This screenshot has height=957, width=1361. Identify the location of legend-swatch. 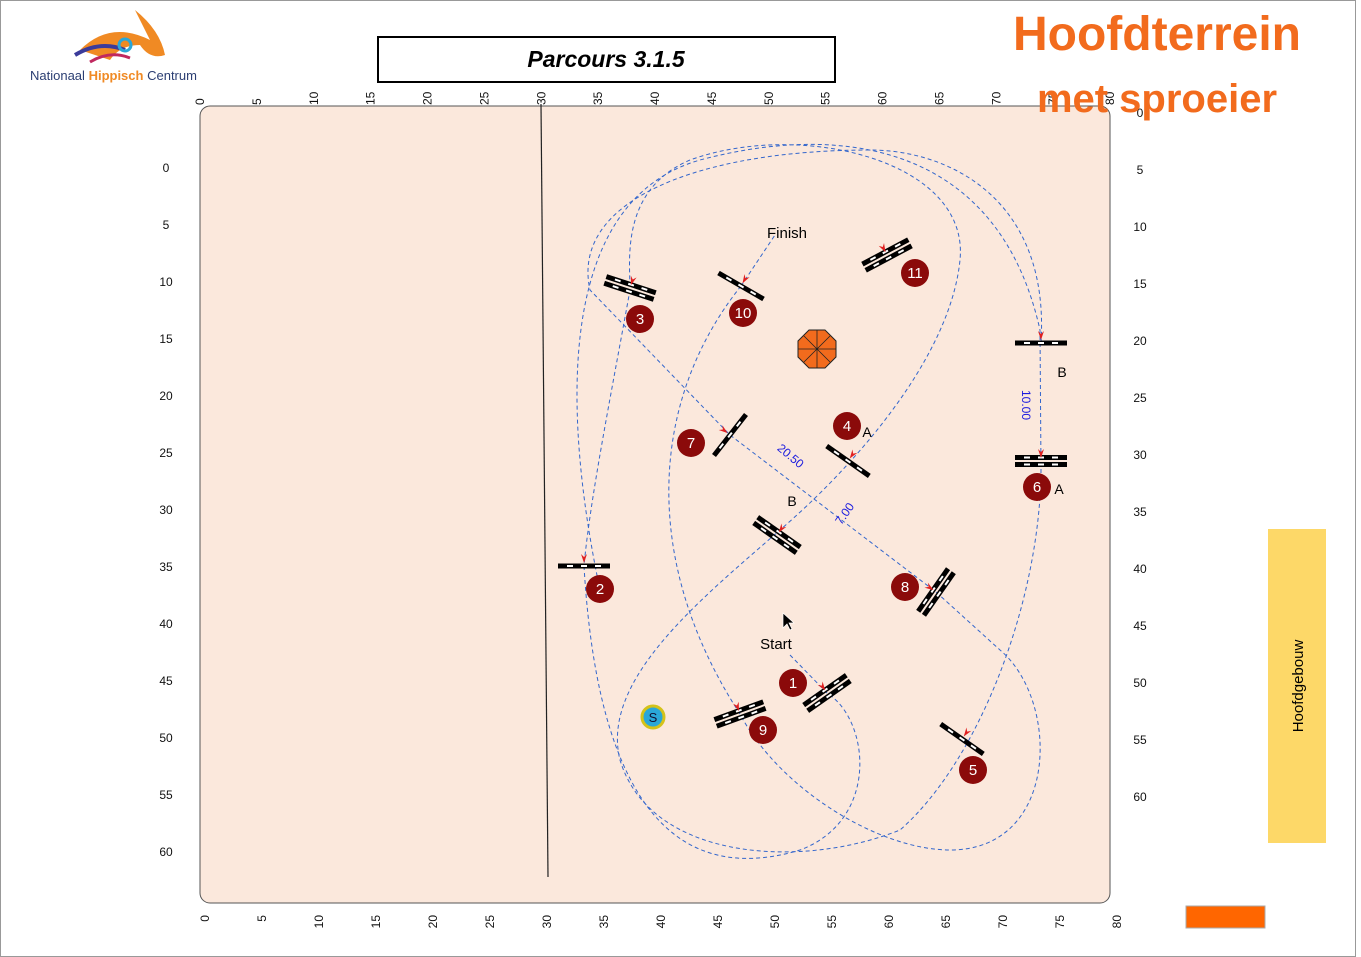
(1225, 917).